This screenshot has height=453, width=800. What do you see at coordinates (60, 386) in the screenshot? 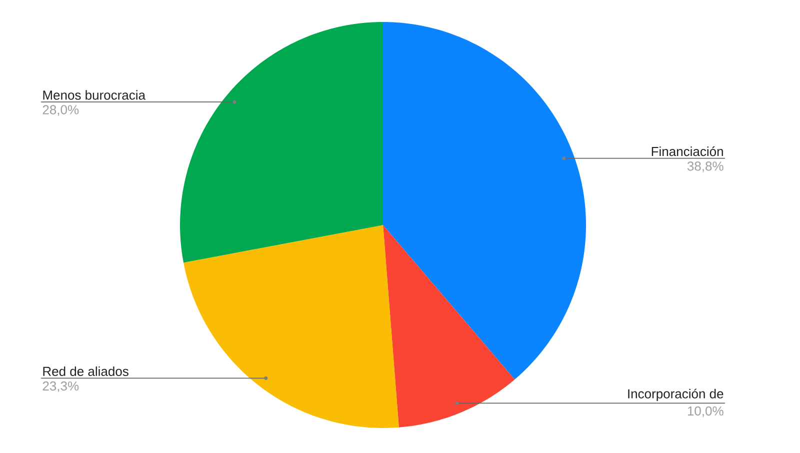
I see `data-label: 23,3%` at bounding box center [60, 386].